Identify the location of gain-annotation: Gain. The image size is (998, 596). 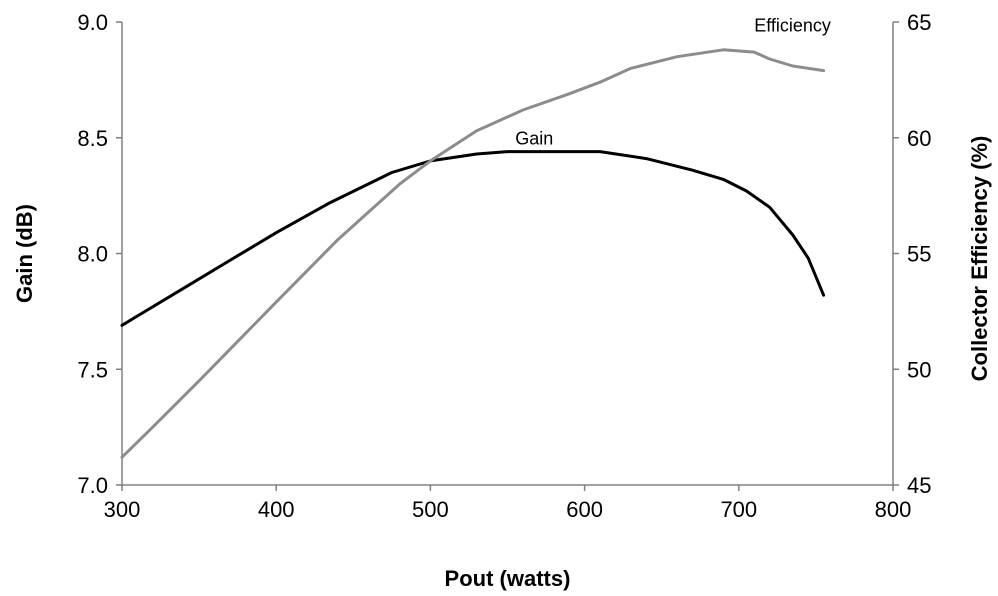
(534, 139).